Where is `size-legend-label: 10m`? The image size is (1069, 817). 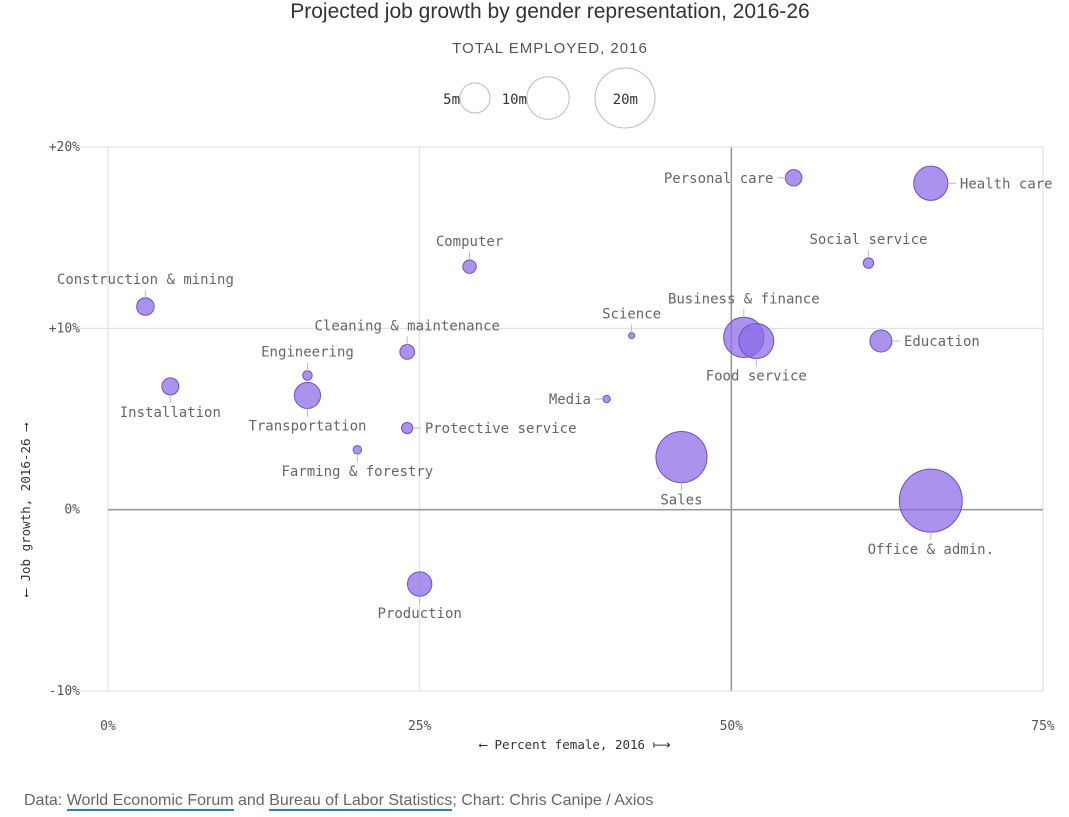
size-legend-label: 10m is located at coordinates (514, 100).